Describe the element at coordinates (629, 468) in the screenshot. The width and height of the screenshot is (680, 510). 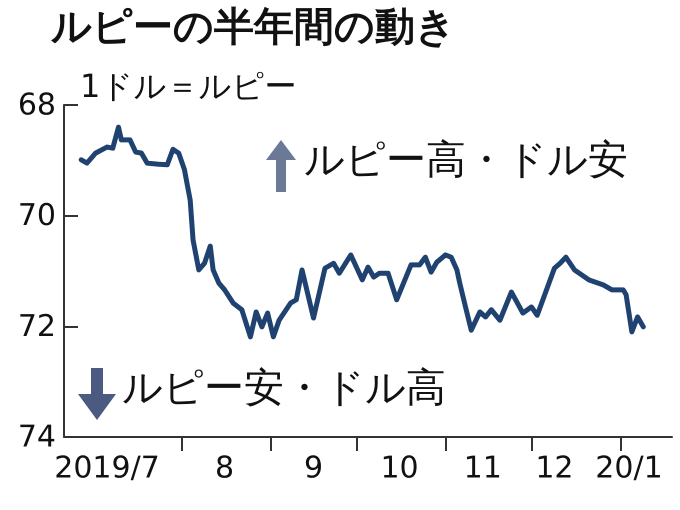
I see `x-tick-label: 20/1` at that location.